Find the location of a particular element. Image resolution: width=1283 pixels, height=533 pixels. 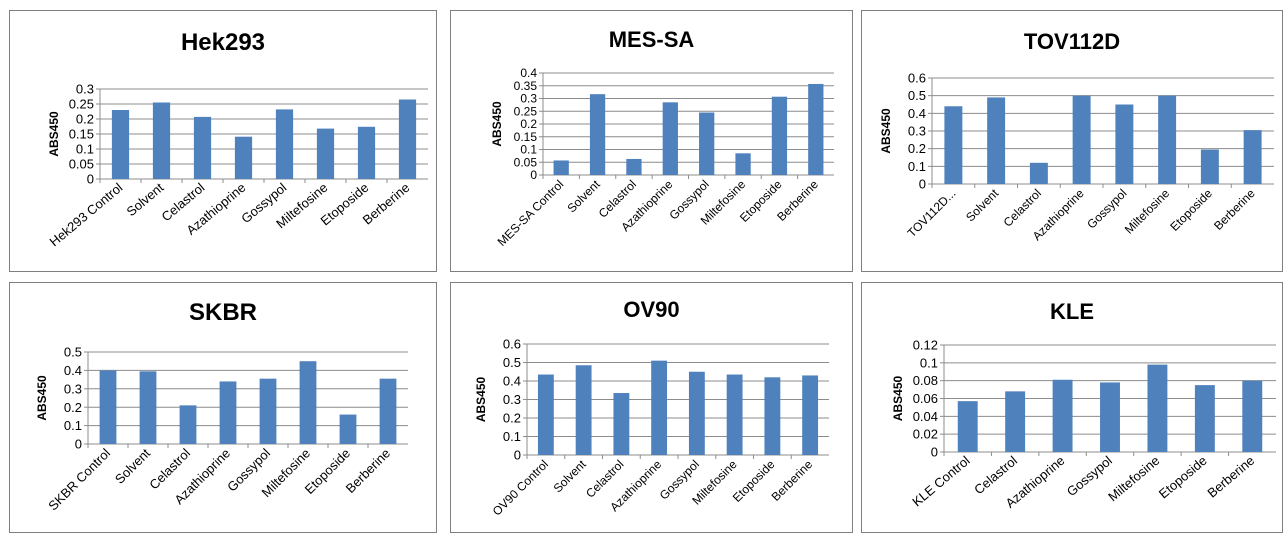

y-tick-label: 0.06 is located at coordinates (925, 398).